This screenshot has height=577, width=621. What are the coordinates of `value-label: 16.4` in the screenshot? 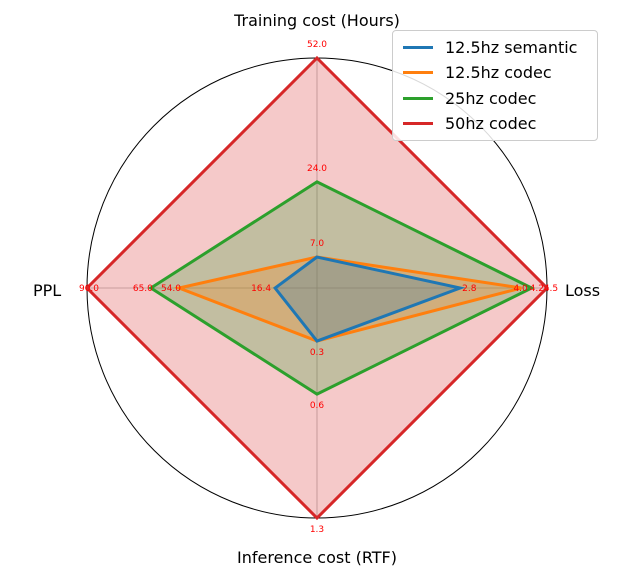 It's located at (261, 289).